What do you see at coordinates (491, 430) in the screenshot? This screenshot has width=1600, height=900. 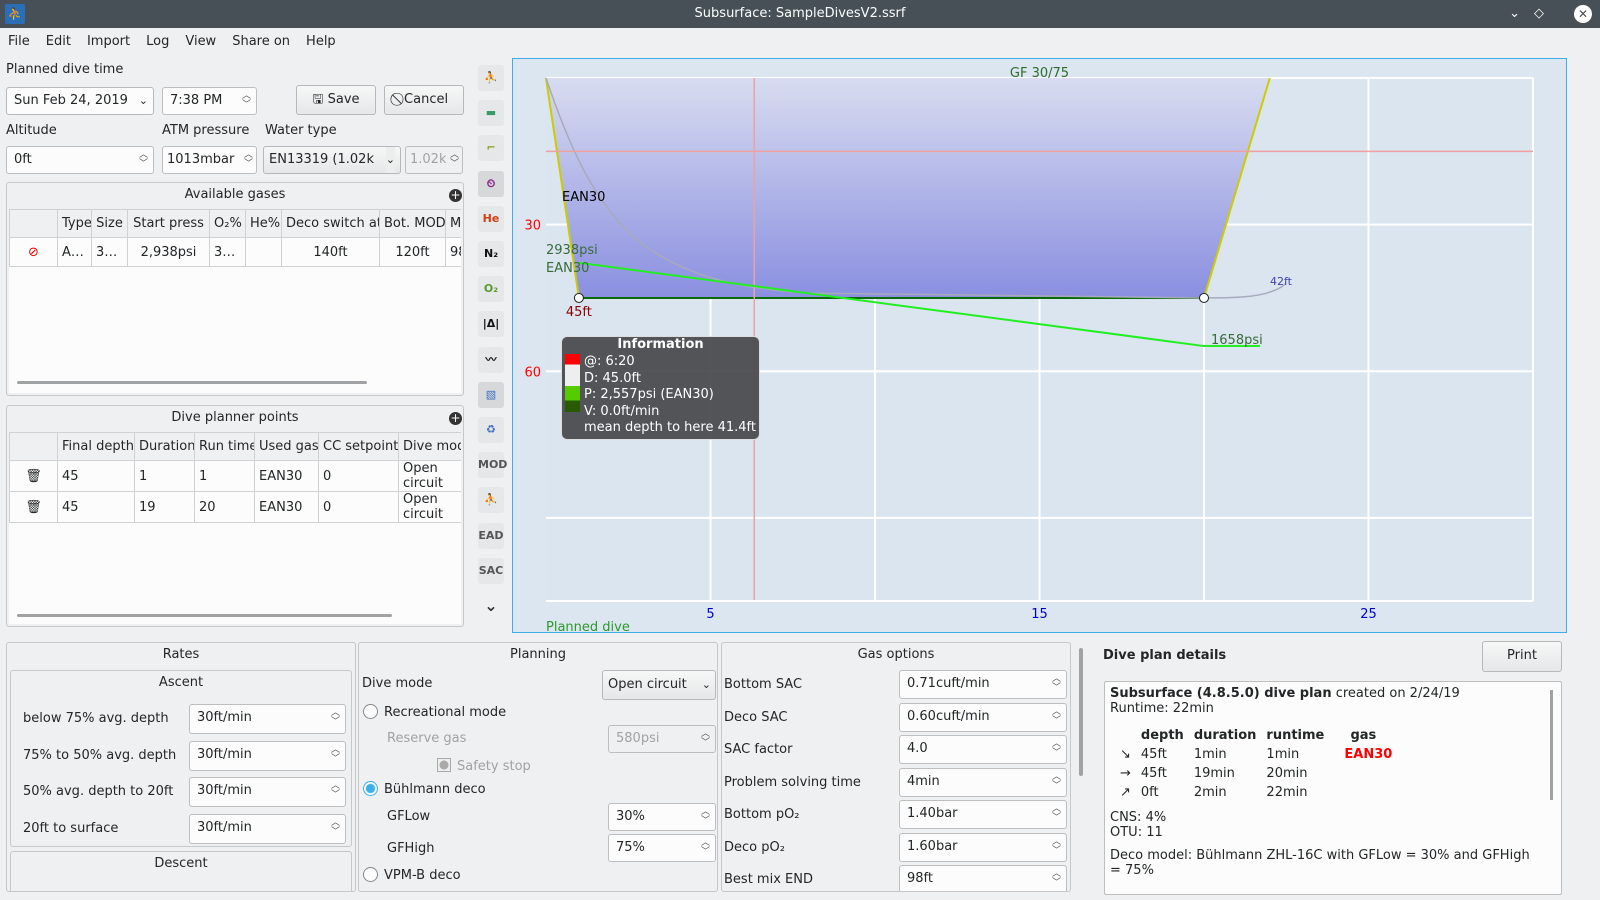 I see `tissue-icon: ♻` at bounding box center [491, 430].